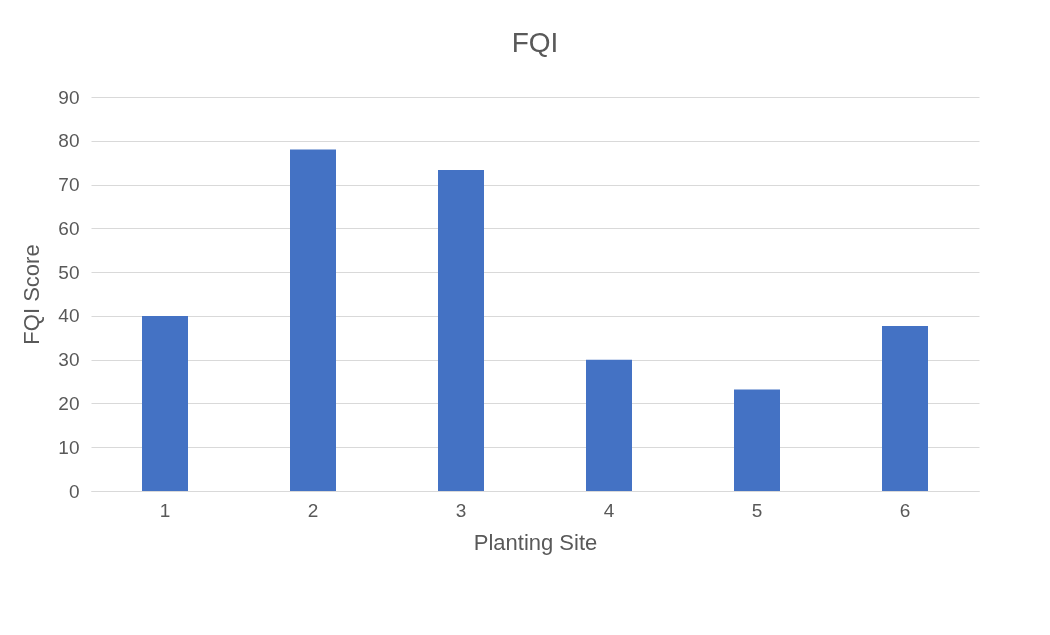  Describe the element at coordinates (69, 272) in the screenshot. I see `y-tick-label: 50` at that location.